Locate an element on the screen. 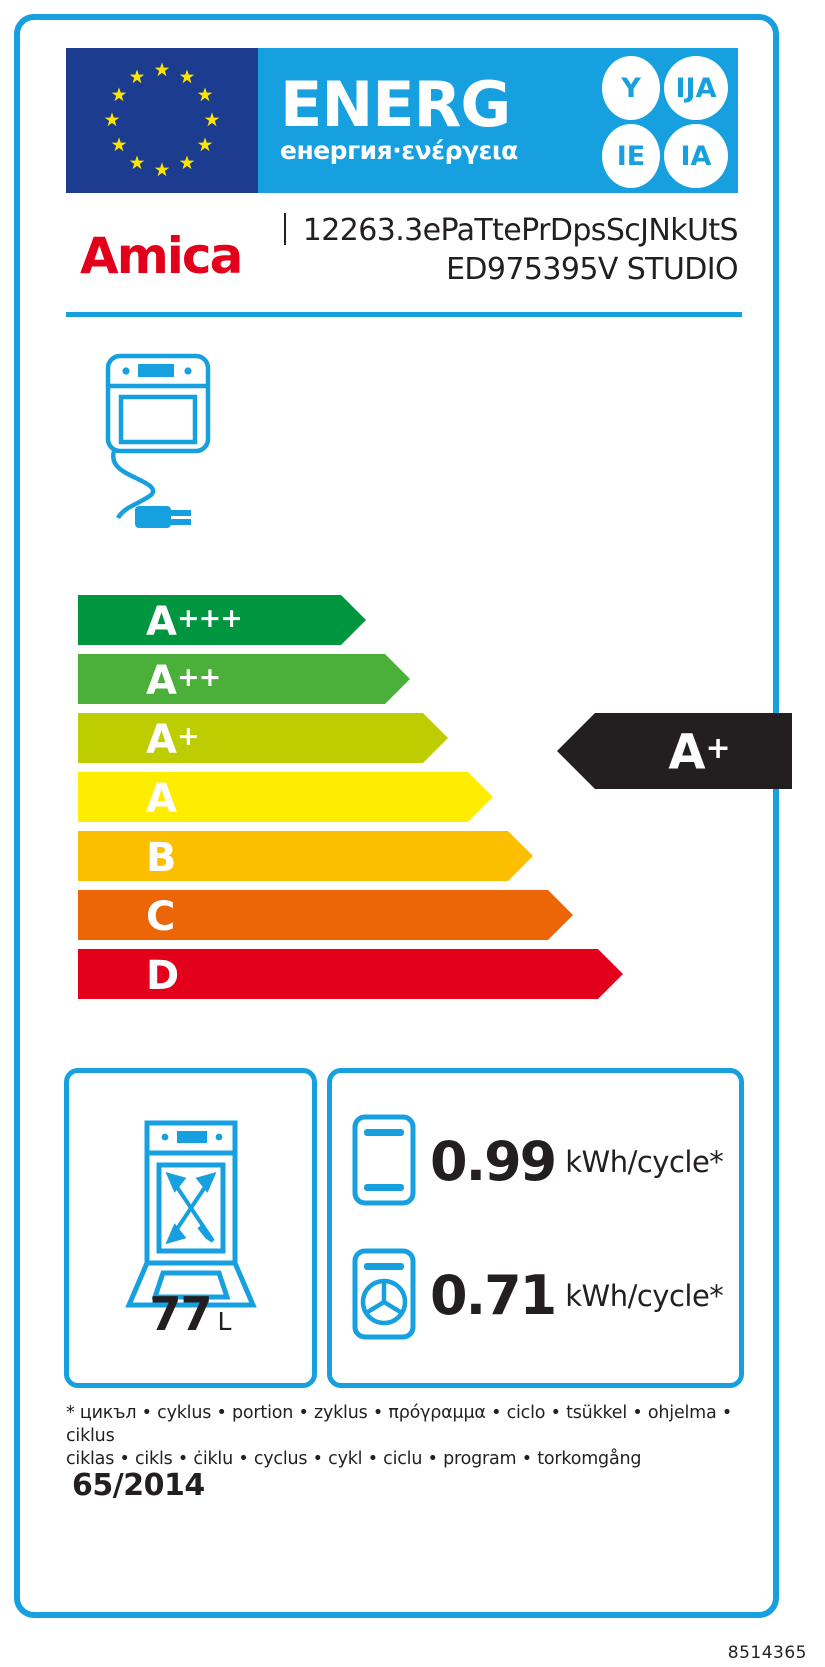 This screenshot has height=1667, width=825. eu-flag-icon is located at coordinates (162, 120).